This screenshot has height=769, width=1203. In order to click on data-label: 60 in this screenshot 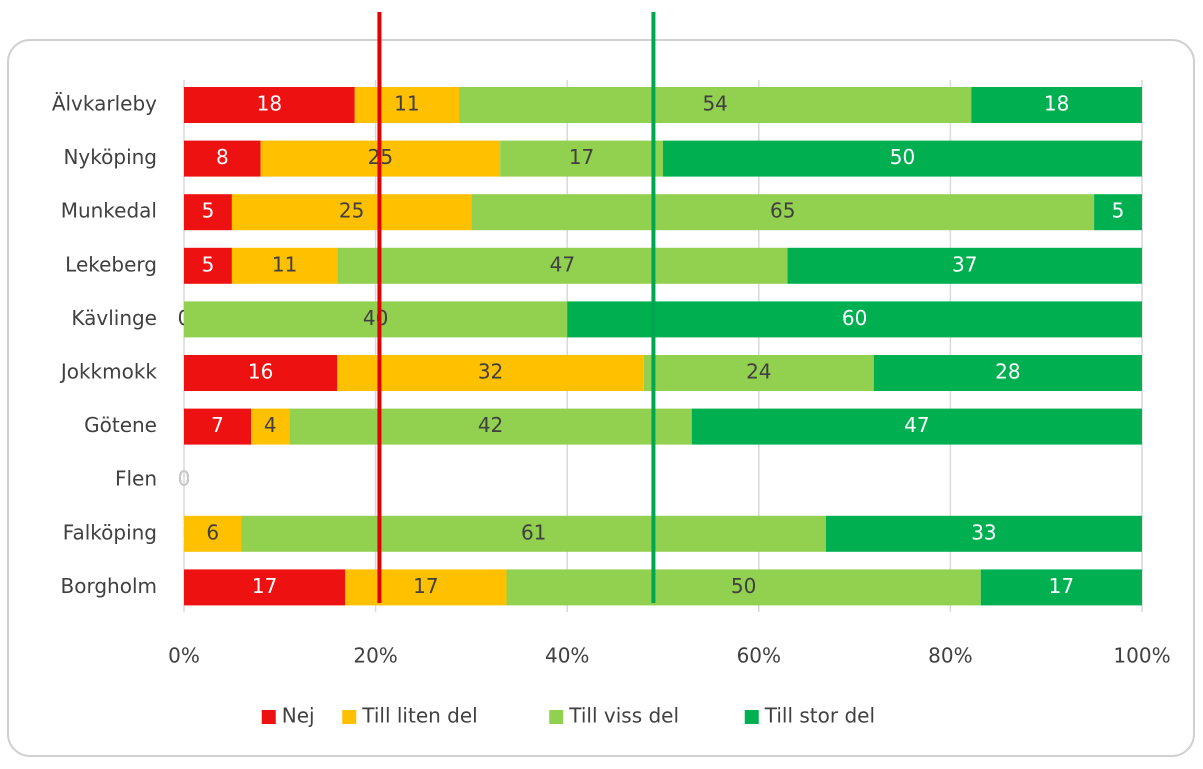, I will do `click(854, 318)`.